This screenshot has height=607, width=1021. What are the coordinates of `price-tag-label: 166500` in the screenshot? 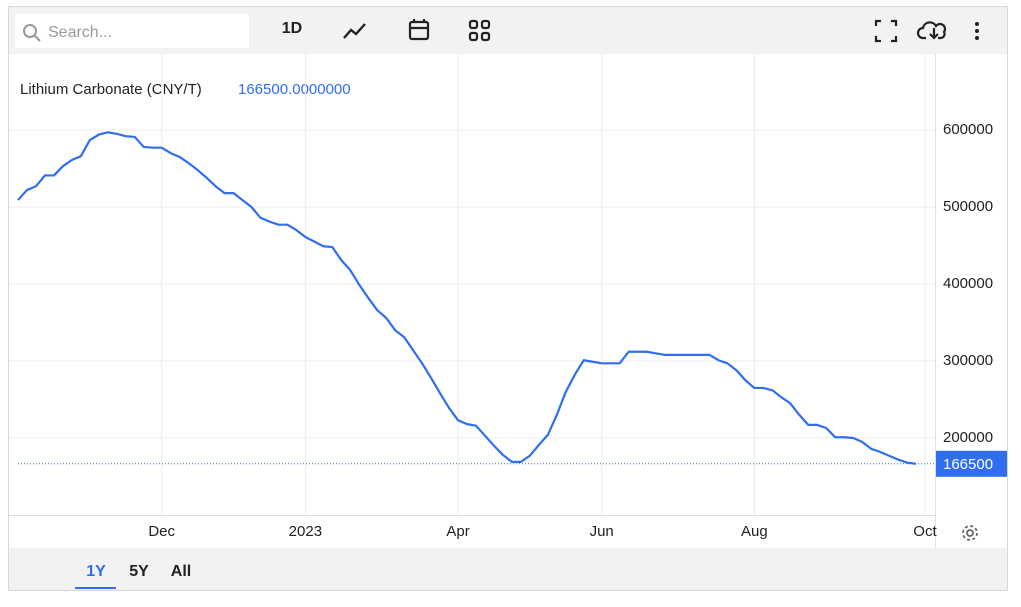 It's located at (968, 464).